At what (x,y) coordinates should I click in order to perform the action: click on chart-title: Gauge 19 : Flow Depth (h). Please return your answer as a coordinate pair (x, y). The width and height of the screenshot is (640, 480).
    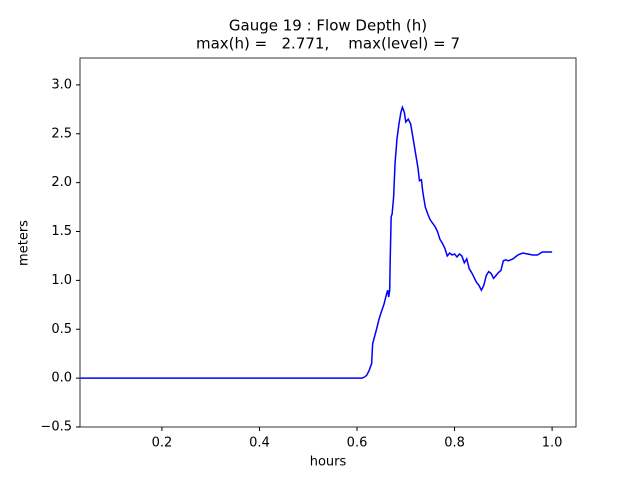
    Looking at the image, I should click on (328, 26).